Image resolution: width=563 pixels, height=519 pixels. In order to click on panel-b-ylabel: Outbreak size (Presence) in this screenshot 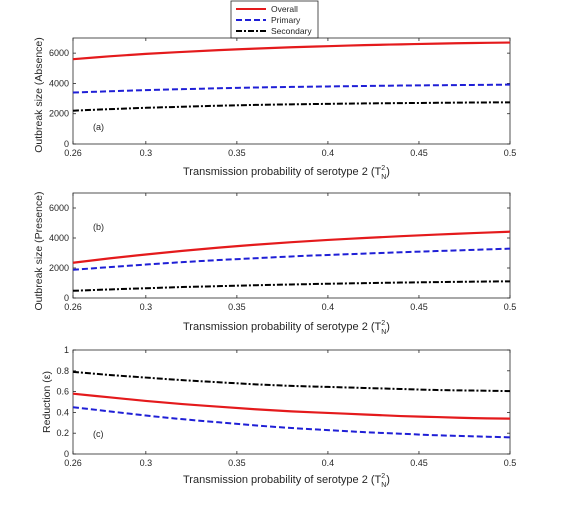, I will do `click(39, 250)`.